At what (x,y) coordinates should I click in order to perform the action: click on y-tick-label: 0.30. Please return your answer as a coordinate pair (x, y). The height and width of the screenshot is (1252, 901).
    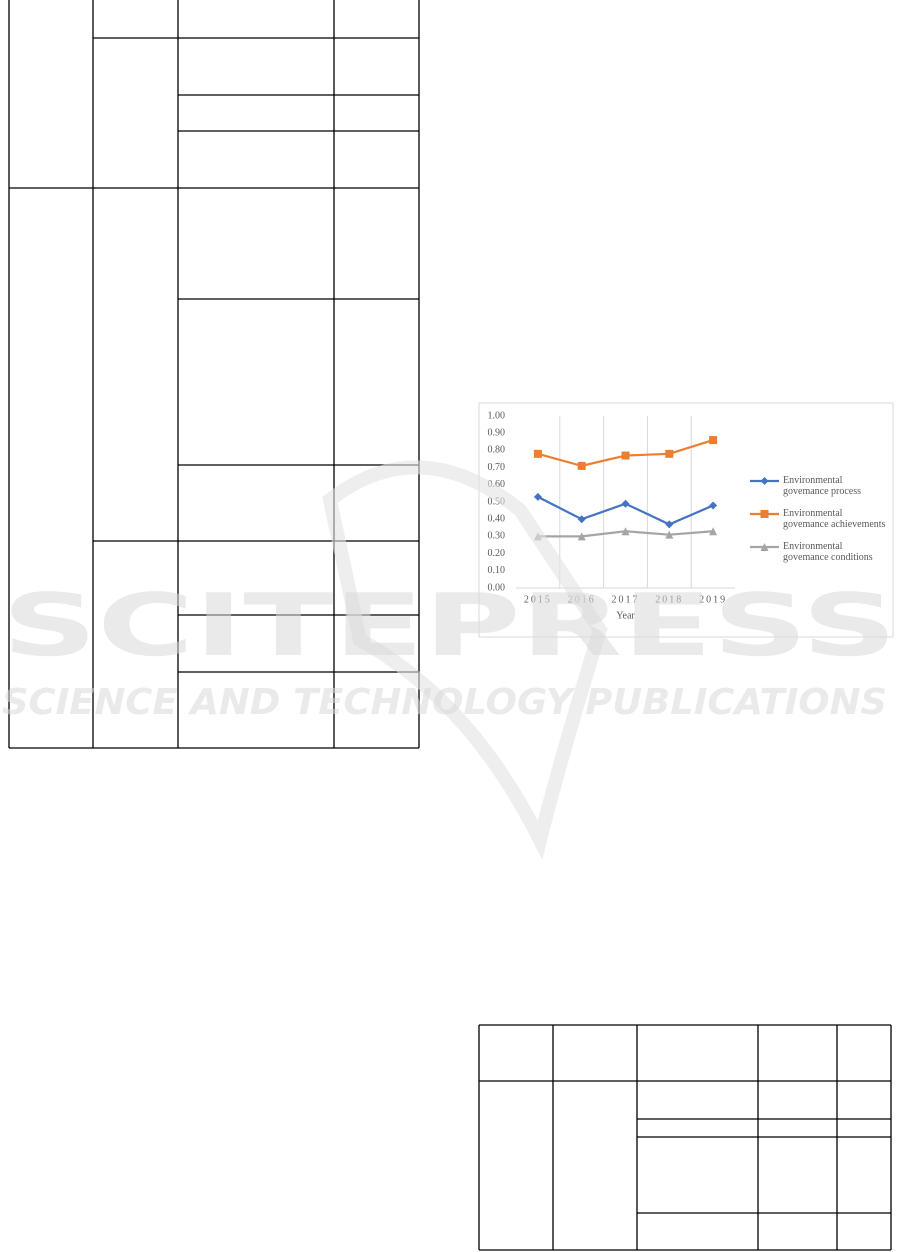
    Looking at the image, I should click on (497, 536).